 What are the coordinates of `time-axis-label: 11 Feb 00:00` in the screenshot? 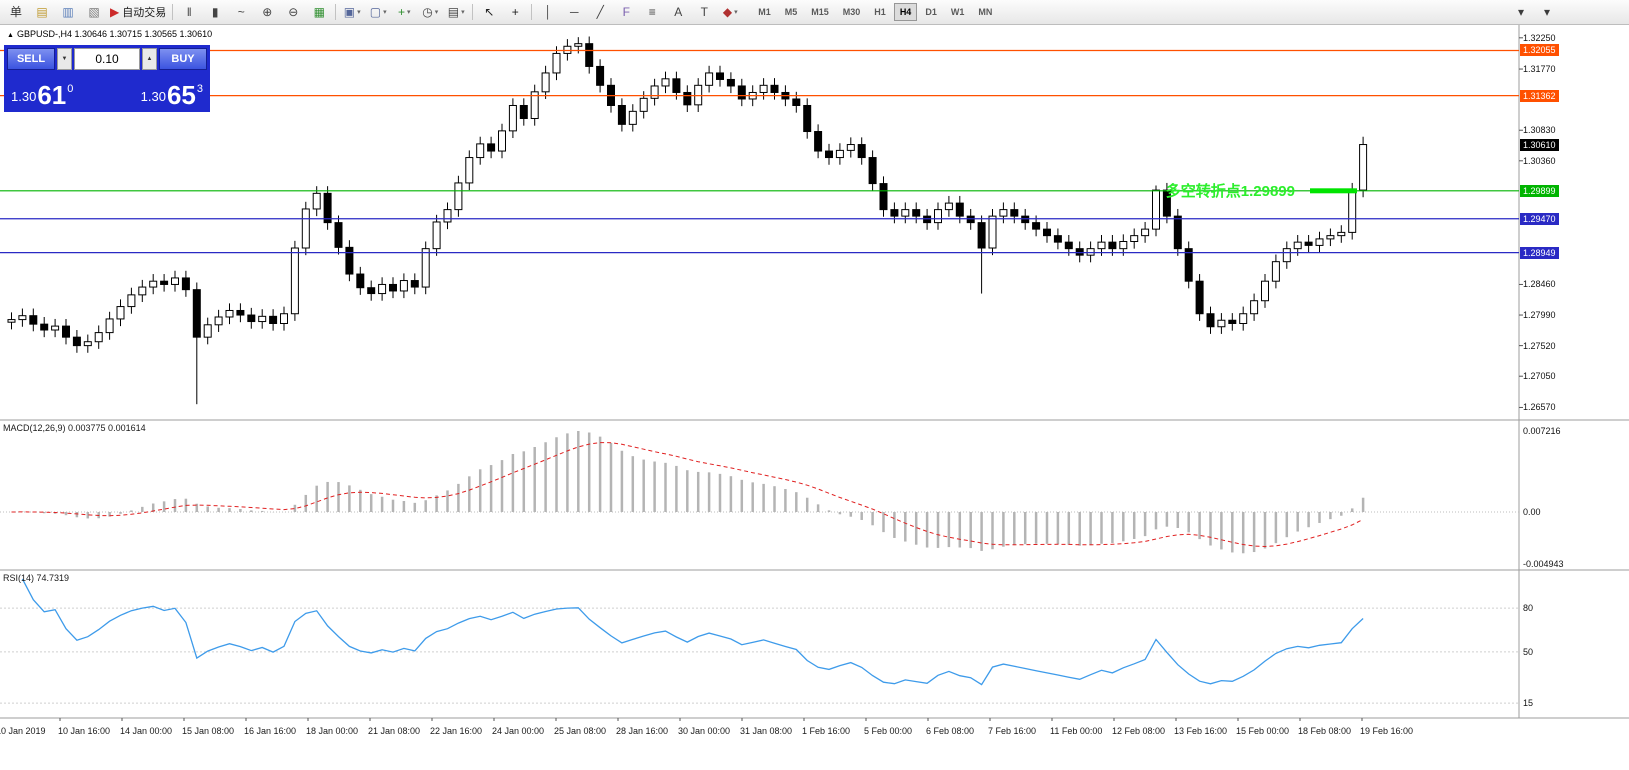 It's located at (1076, 731).